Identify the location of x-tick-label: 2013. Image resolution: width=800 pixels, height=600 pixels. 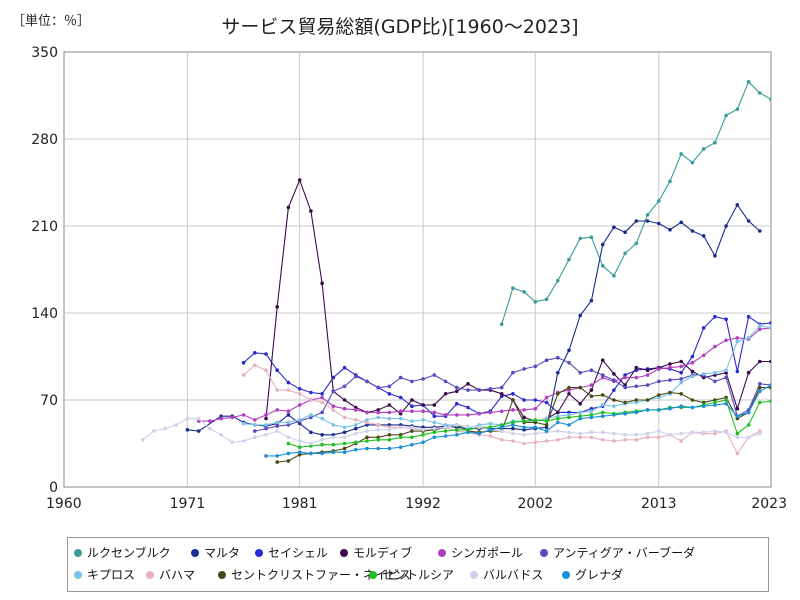
(659, 504).